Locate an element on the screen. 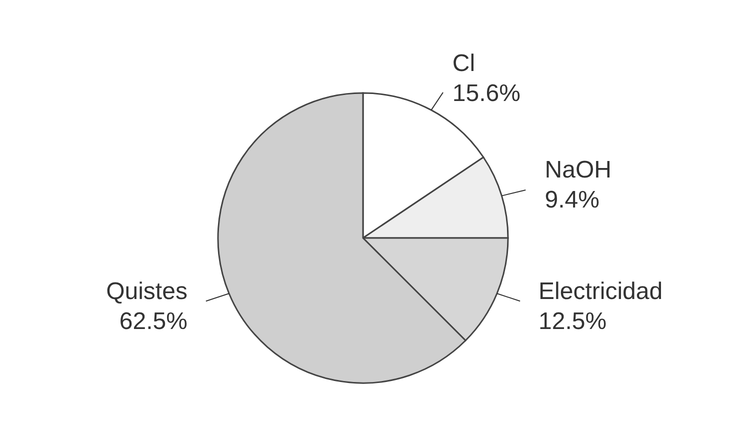 Image resolution: width=744 pixels, height=445 pixels. data-label: 15.6% is located at coordinates (486, 94).